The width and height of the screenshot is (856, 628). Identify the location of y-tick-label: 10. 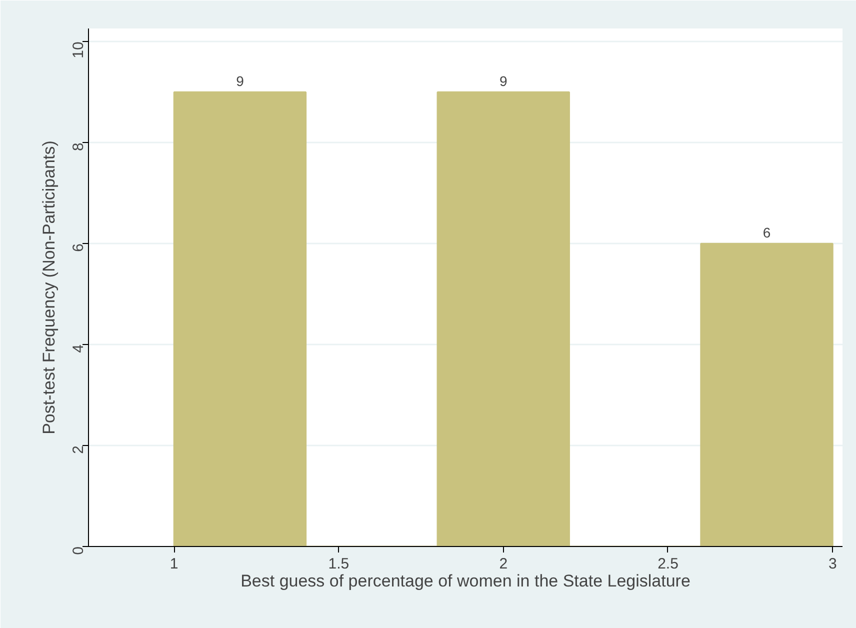
(78, 50).